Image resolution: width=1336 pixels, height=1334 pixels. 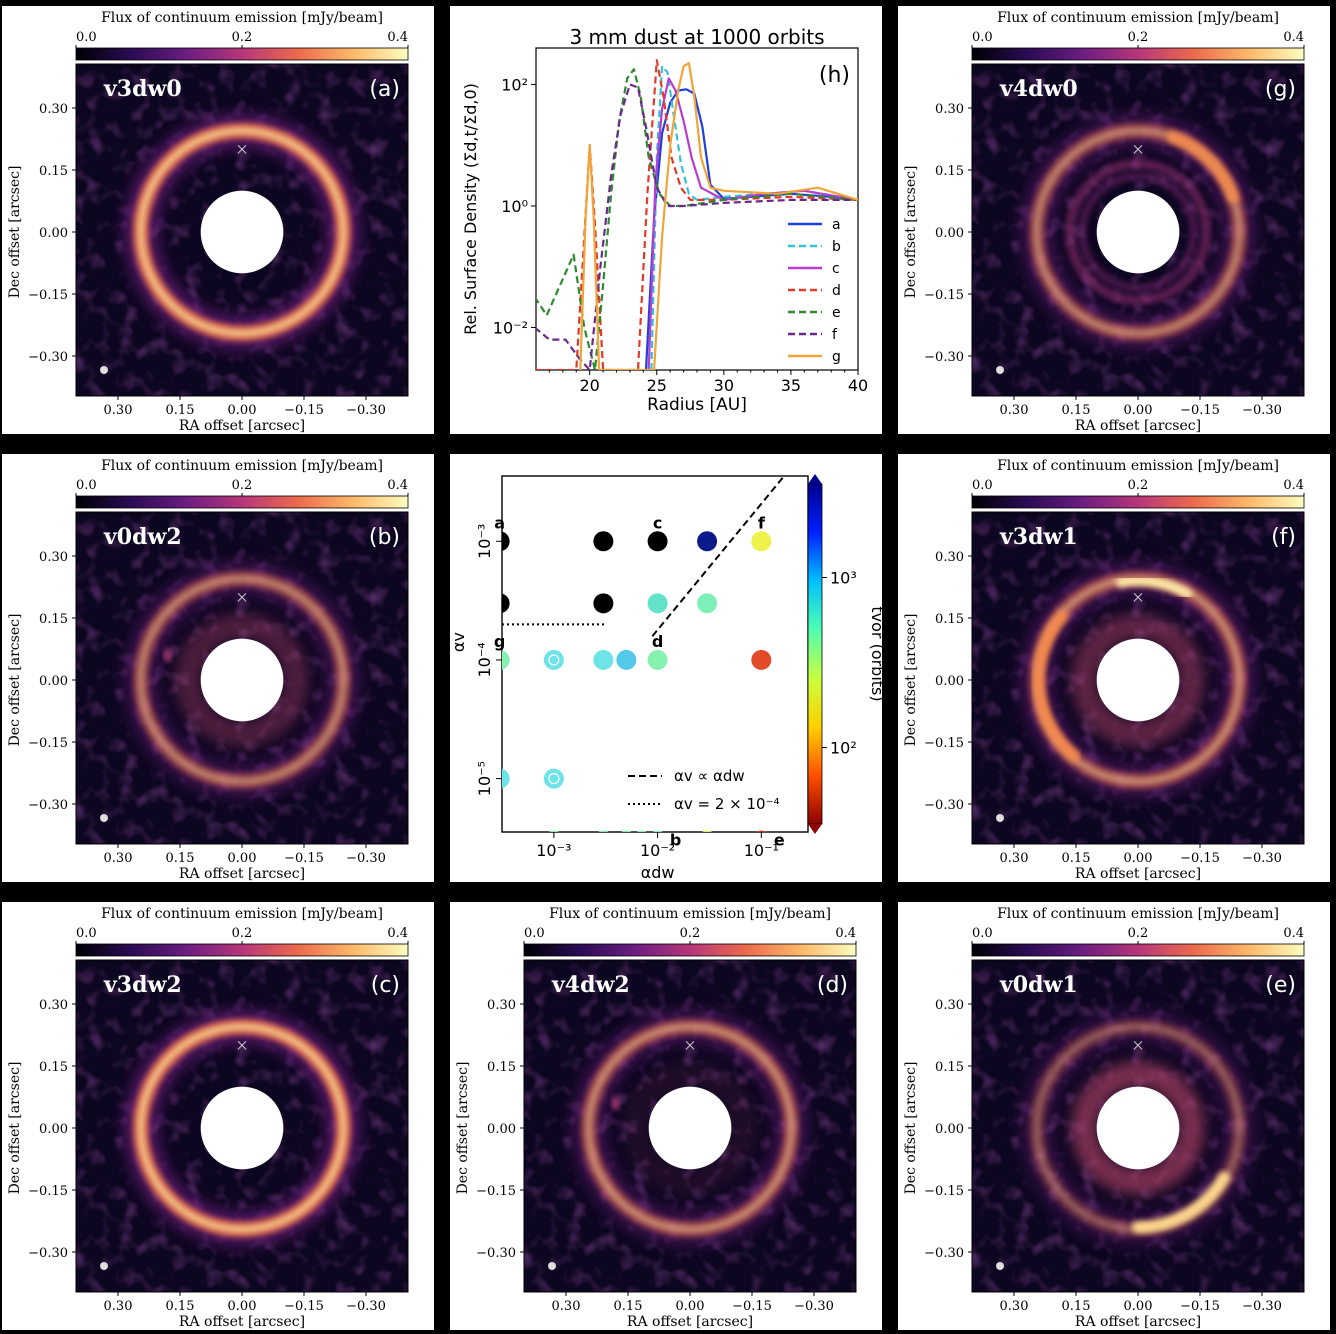 I want to click on point-label: b, so click(x=675, y=840).